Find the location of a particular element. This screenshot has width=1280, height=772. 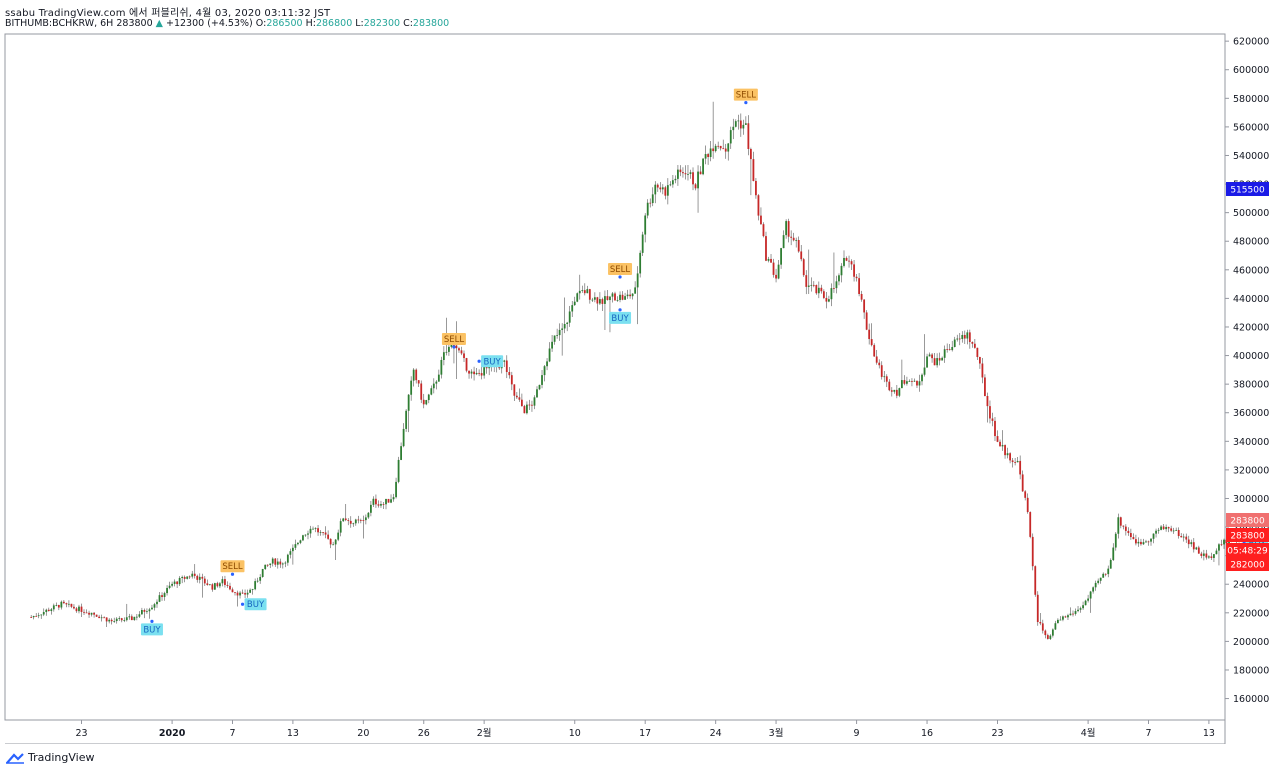

y-tick-label: 420000 is located at coordinates (1251, 327).